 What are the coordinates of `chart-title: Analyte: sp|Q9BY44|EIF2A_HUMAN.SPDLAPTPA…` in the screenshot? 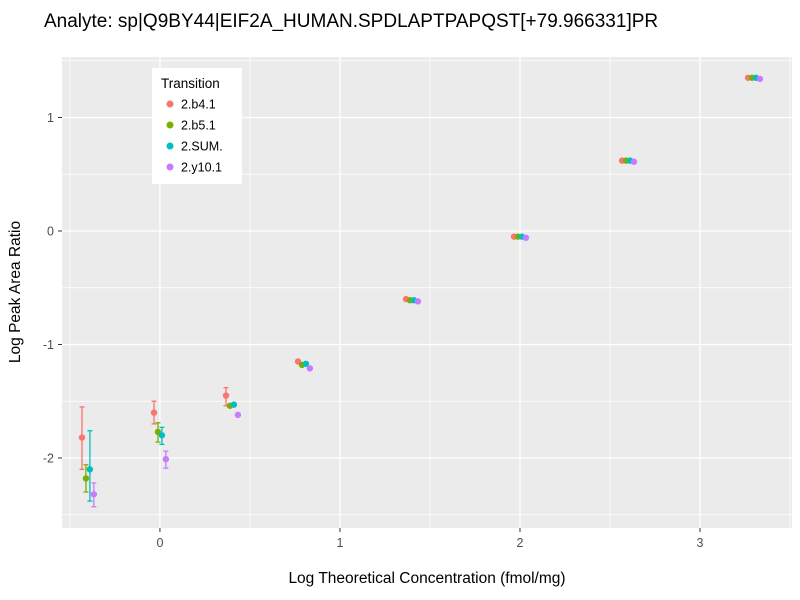 It's located at (351, 21).